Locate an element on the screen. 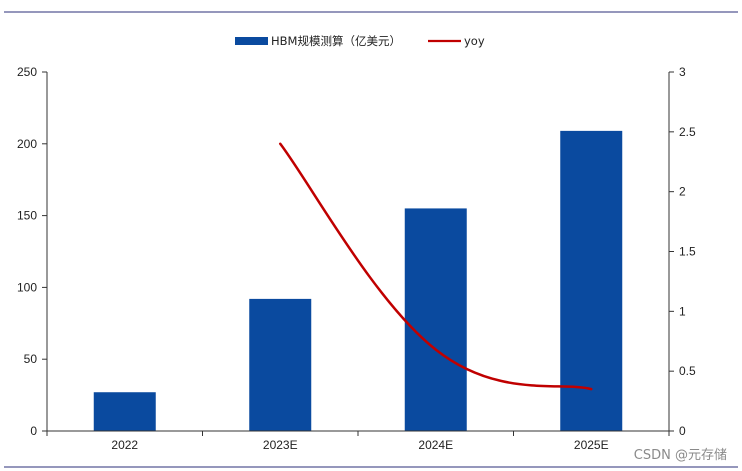 This screenshot has width=742, height=471. legend: HBM规模测算（亿美元） yoy is located at coordinates (360, 41).